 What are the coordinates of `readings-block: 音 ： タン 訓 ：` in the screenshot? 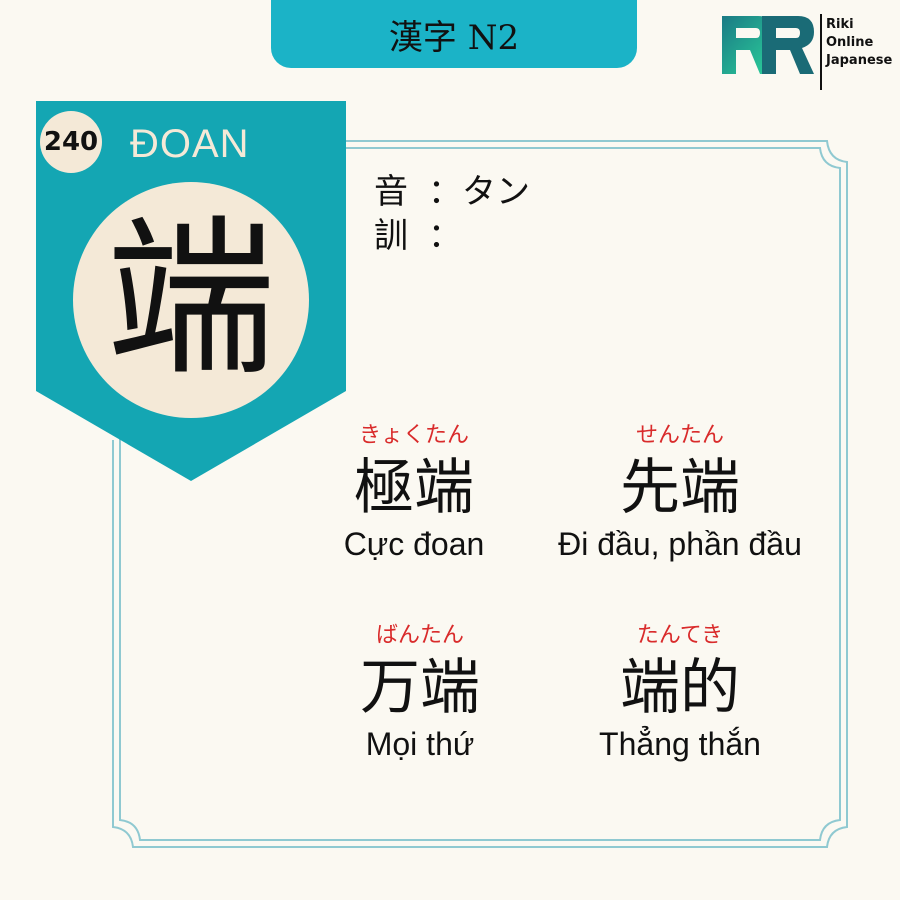 It's located at (452, 214).